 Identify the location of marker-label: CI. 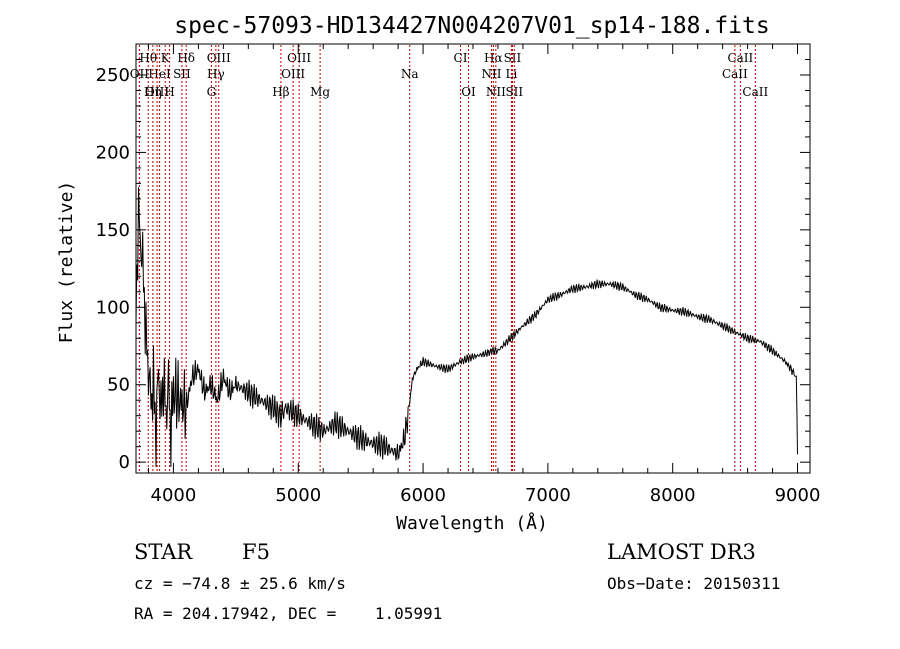
(461, 58).